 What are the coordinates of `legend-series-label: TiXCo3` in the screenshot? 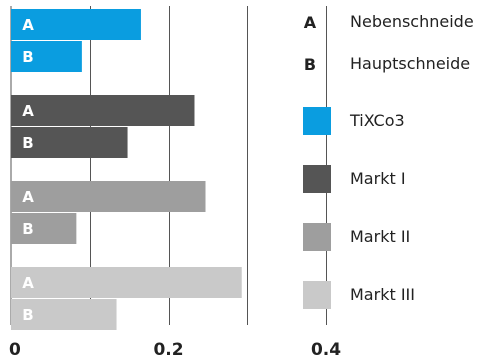 It's located at (377, 120).